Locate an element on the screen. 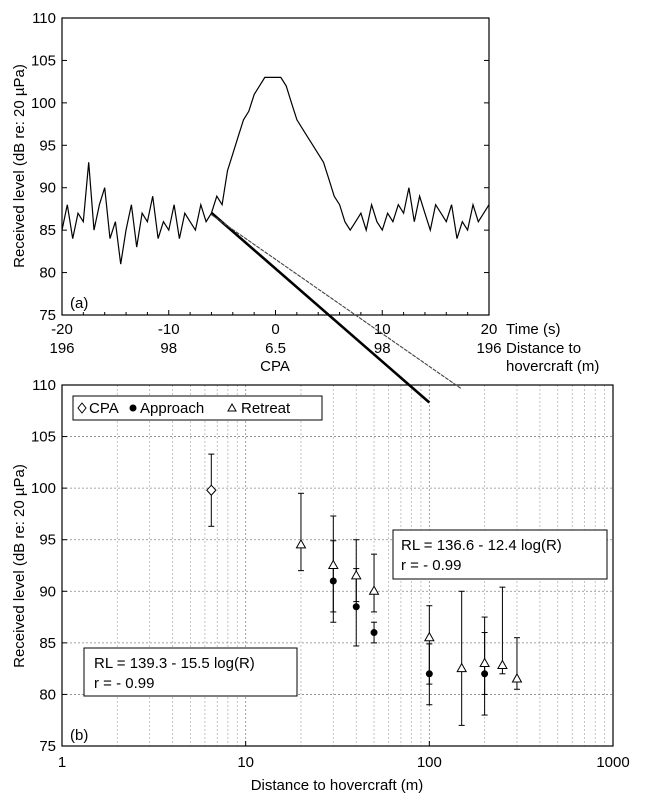 The height and width of the screenshot is (803, 650). panel-a-y-tick-label: 90 is located at coordinates (47, 188).